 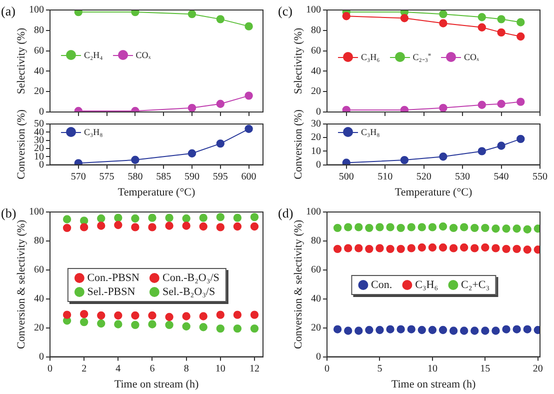 What do you see at coordinates (433, 192) in the screenshot?
I see `x-axis-title: Temperature (°C)` at bounding box center [433, 192].